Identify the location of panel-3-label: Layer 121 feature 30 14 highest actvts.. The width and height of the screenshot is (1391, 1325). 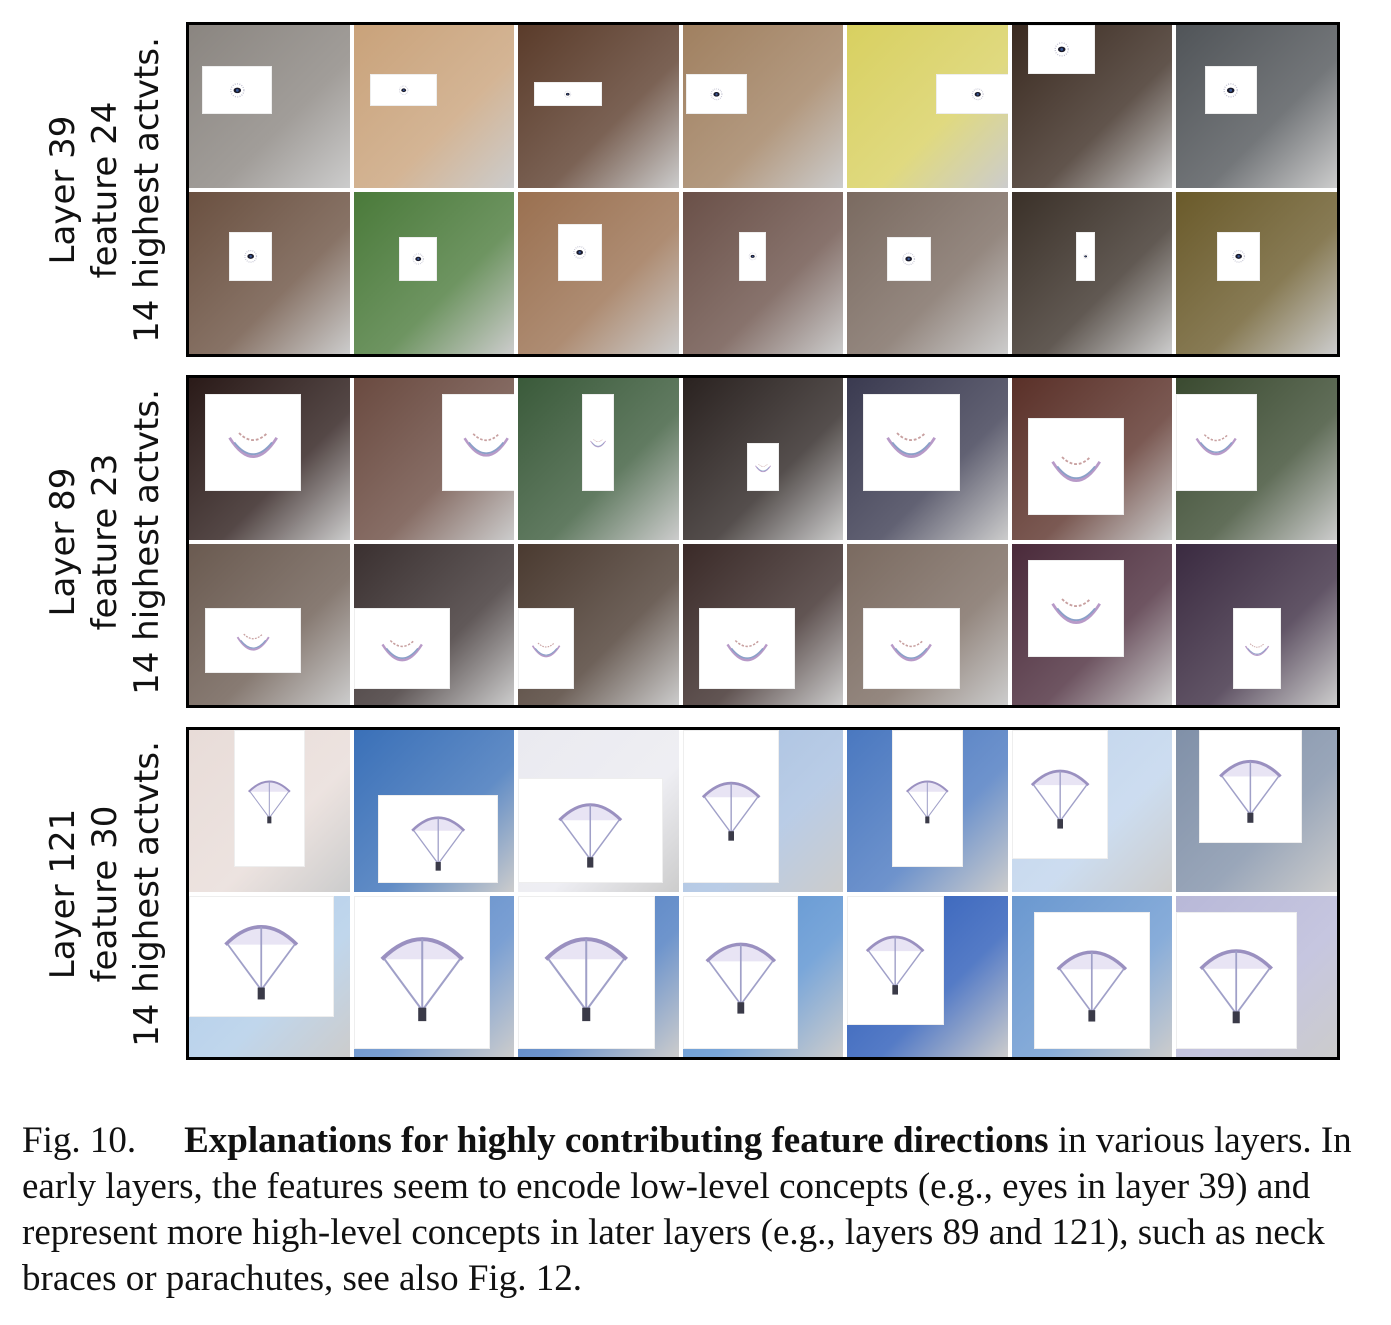
(105, 893).